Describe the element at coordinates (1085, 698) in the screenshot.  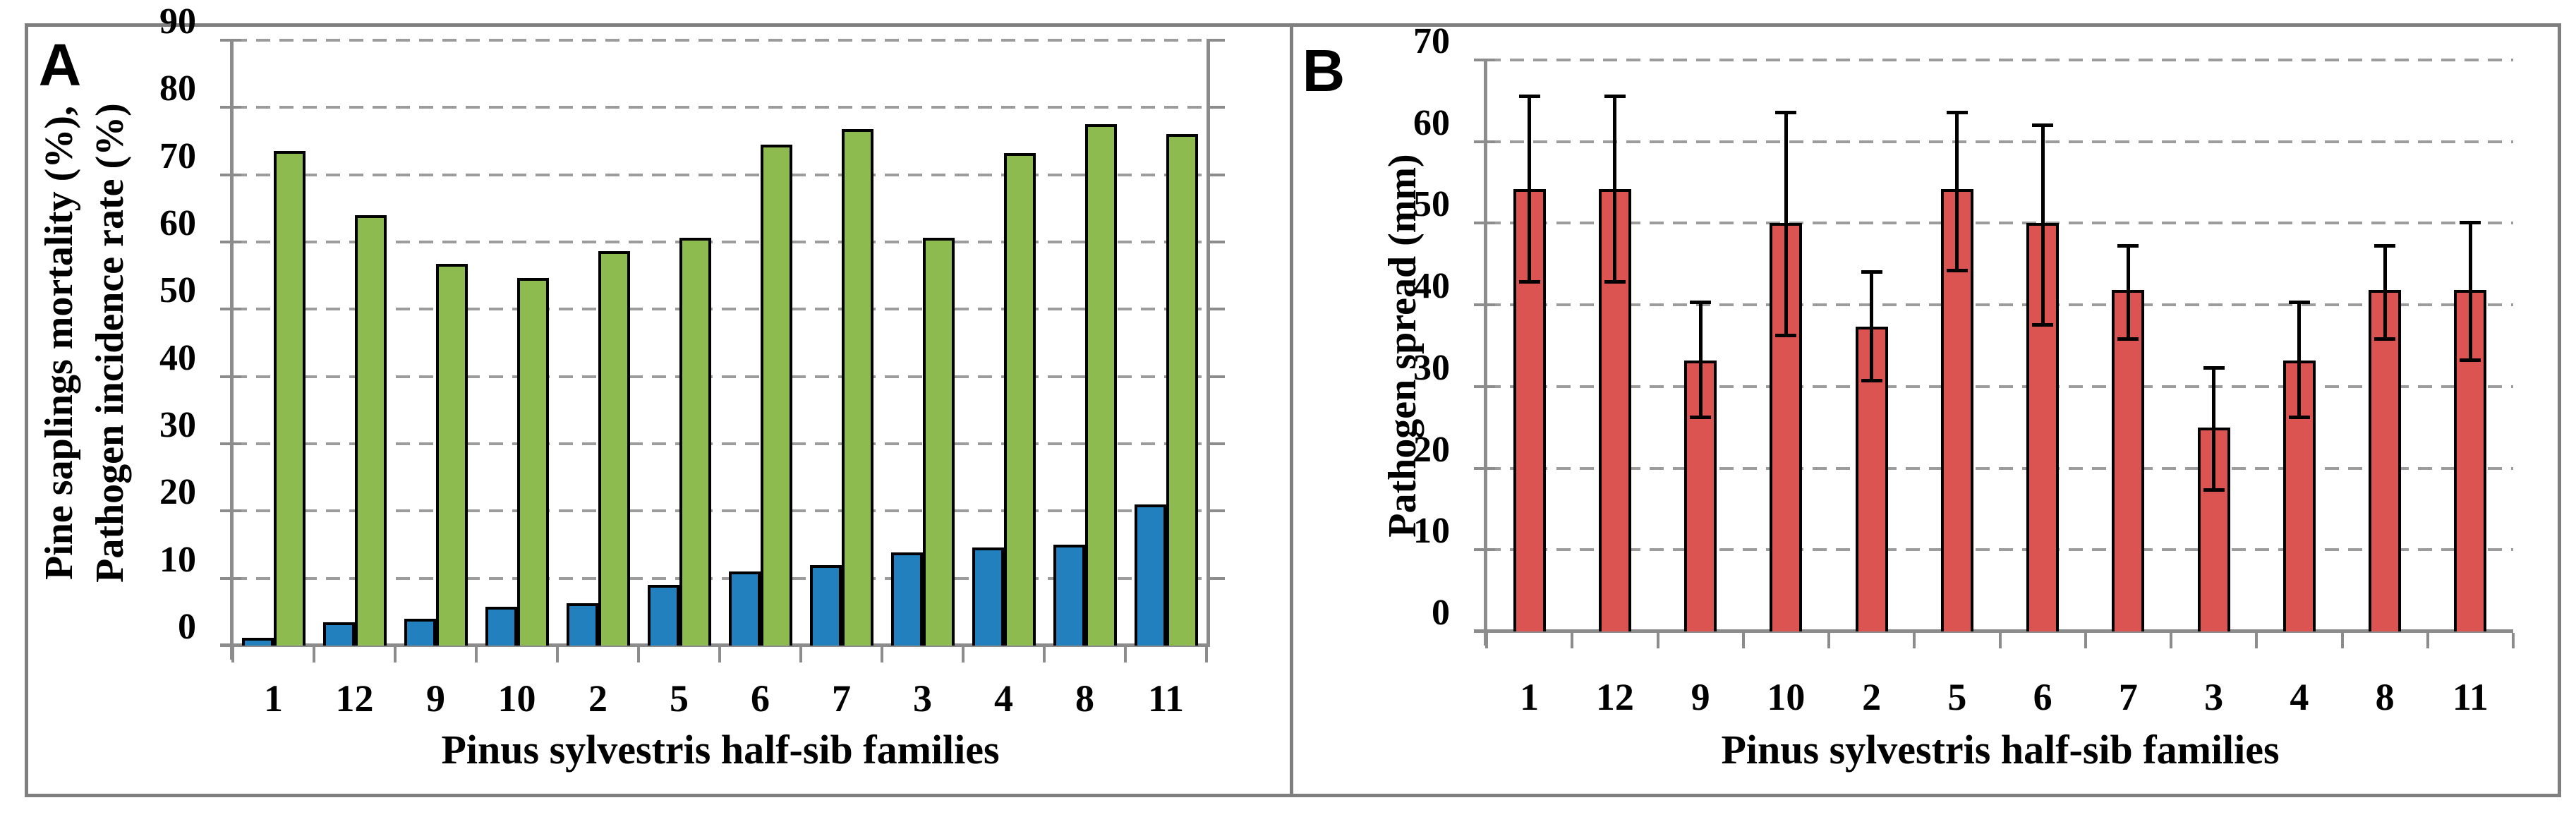
I see `x-tick-label: 8` at that location.